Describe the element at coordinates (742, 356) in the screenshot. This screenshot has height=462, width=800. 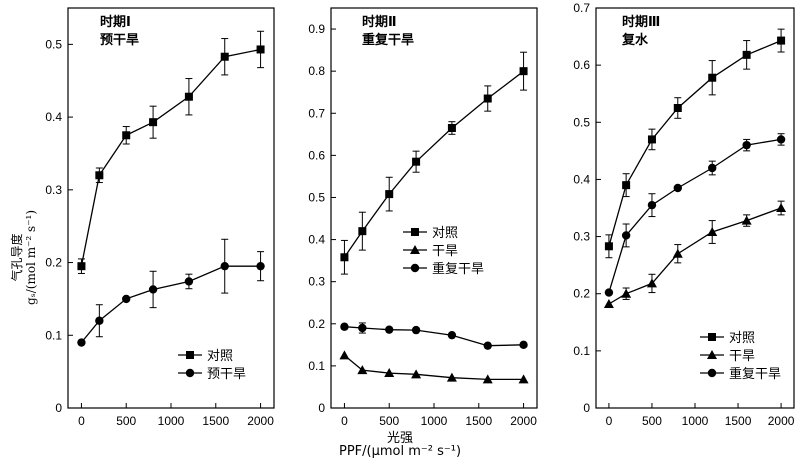
I see `legend-label: 干旱` at that location.